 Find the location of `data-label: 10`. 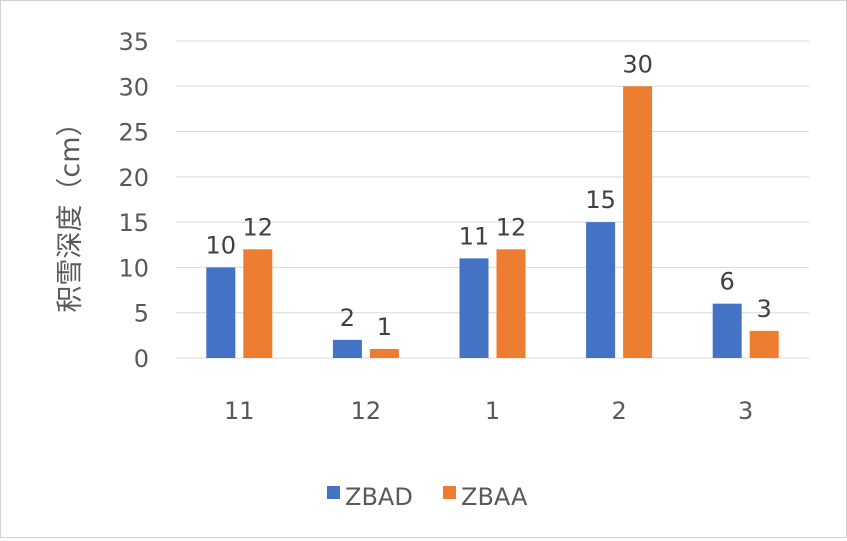

data-label: 10 is located at coordinates (221, 245).